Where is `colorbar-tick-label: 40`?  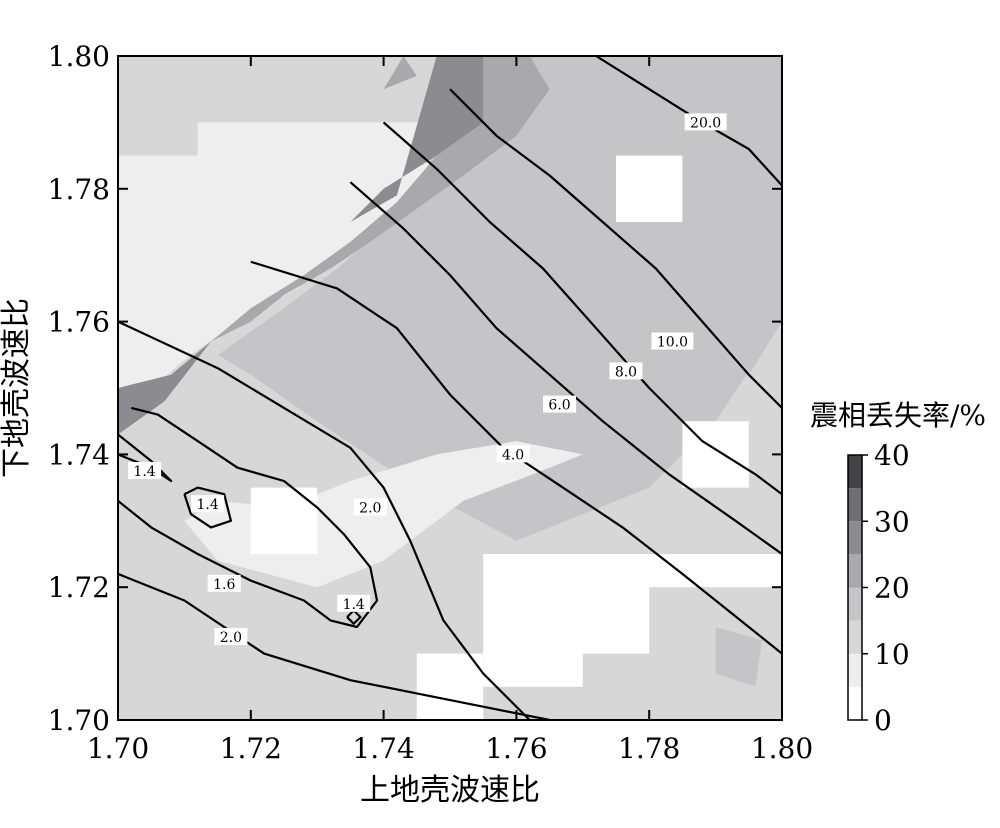 colorbar-tick-label: 40 is located at coordinates (892, 455).